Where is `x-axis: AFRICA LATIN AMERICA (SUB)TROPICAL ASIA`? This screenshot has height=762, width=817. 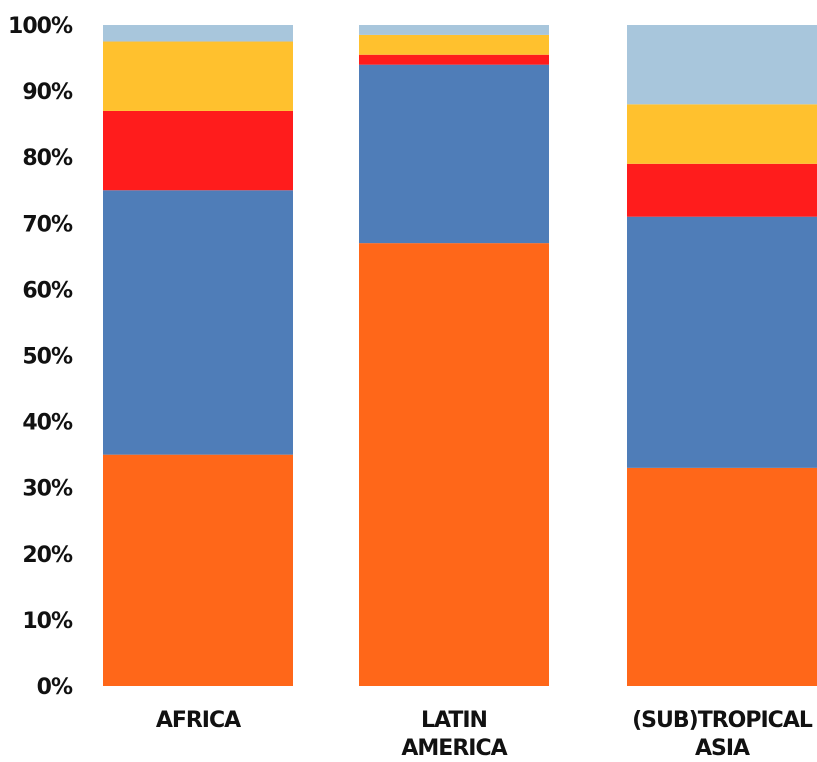
x-axis: AFRICA LATIN AMERICA (SUB)TROPICAL ASIA is located at coordinates (485, 734).